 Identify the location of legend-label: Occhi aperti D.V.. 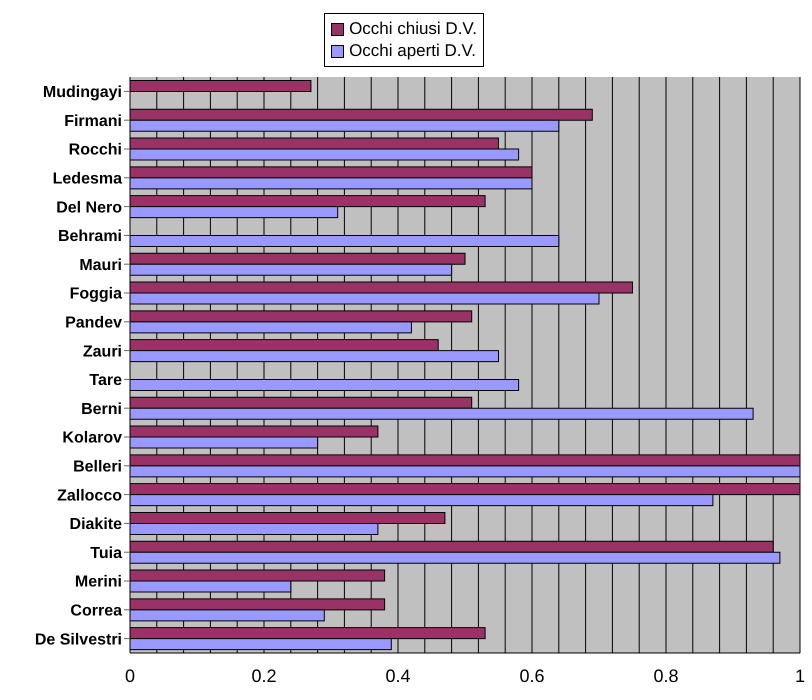
(412, 51).